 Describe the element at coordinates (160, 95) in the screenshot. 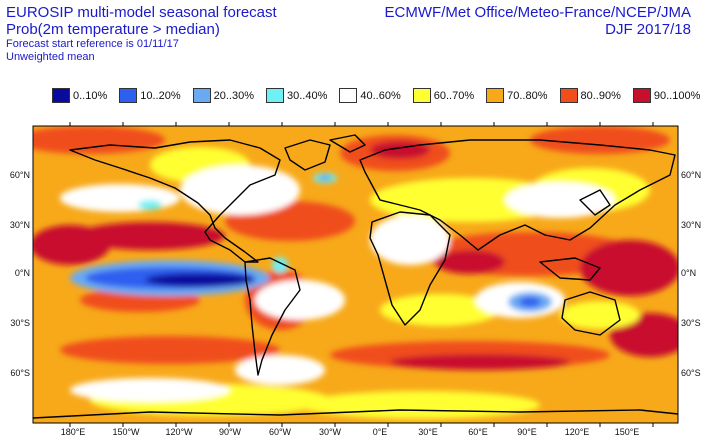

I see `legend-label: 10..20%` at that location.